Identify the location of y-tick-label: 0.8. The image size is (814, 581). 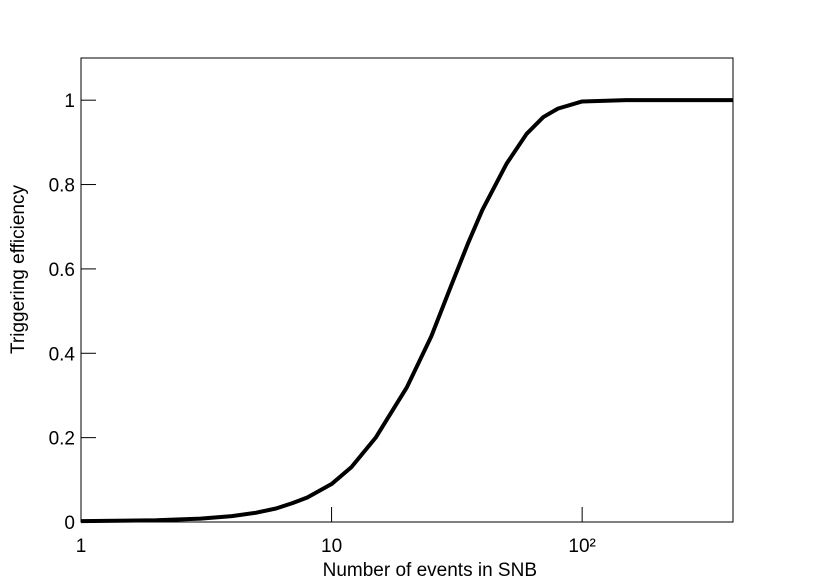
(62, 186).